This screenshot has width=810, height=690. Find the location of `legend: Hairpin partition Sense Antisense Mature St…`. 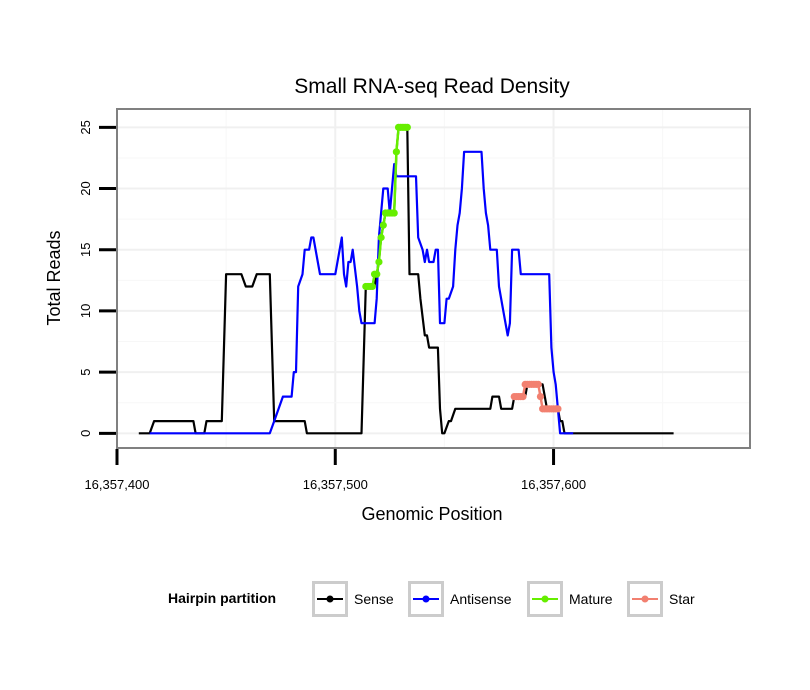

legend: Hairpin partition Sense Antisense Mature St… is located at coordinates (431, 599).